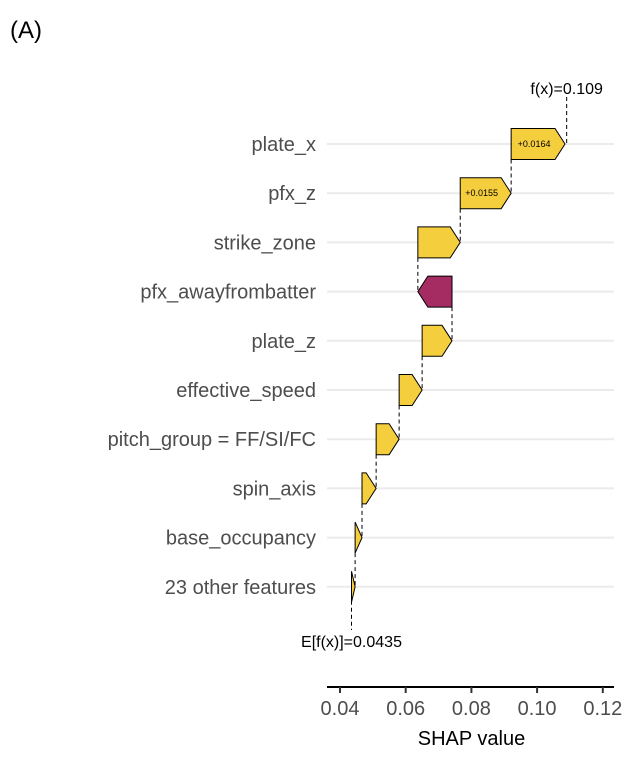 Image resolution: width=628 pixels, height=762 pixels. What do you see at coordinates (284, 342) in the screenshot?
I see `y-tick-label: plate_z` at bounding box center [284, 342].